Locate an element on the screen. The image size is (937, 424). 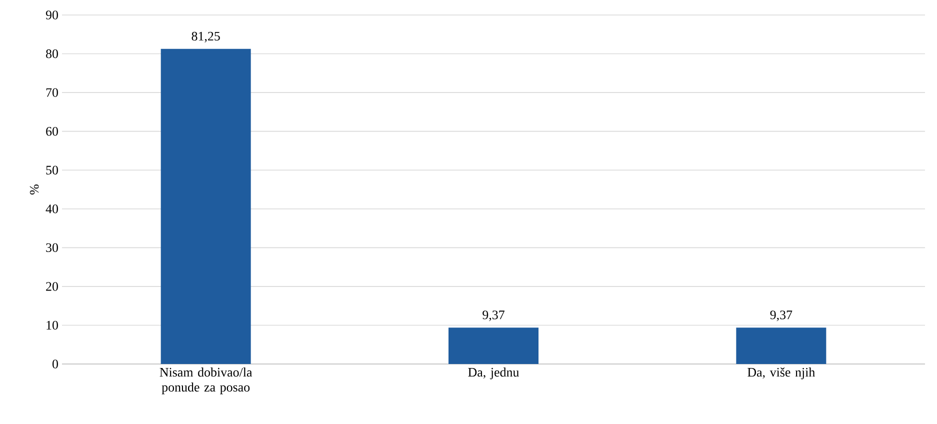
y-tick-label: 30 is located at coordinates (52, 247).